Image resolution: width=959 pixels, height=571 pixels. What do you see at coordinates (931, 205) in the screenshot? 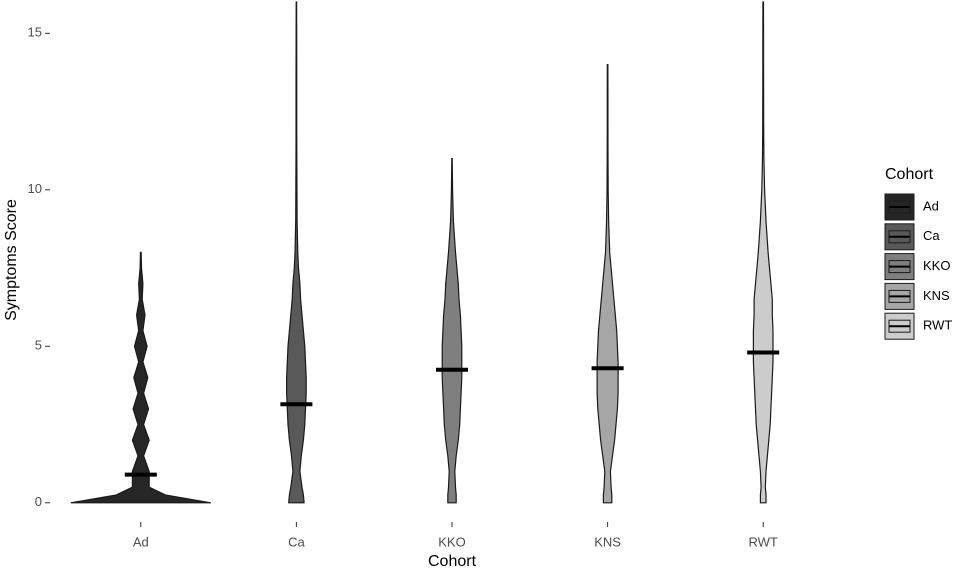
I see `legend-label: Ad` at bounding box center [931, 205].